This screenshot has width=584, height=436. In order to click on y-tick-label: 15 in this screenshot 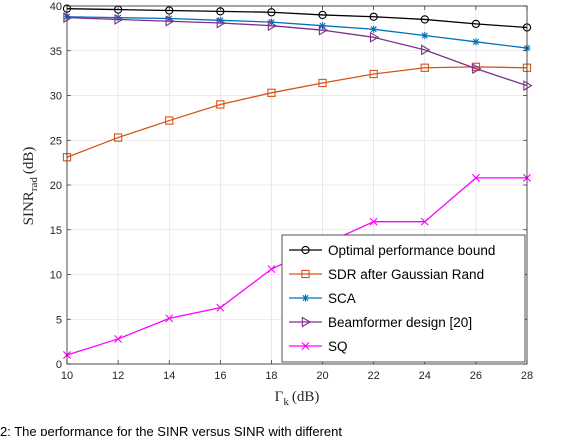, I will do `click(56, 231)`.